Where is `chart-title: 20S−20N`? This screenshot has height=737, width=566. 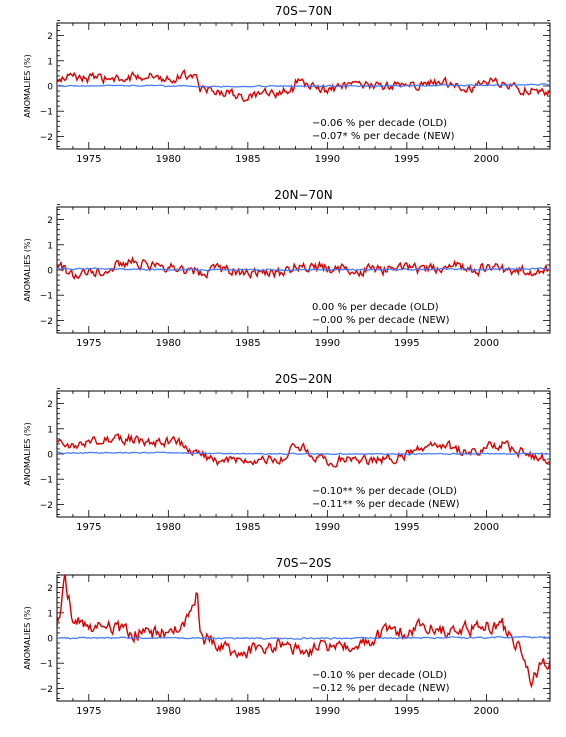
chart-title: 20S−20N is located at coordinates (303, 379).